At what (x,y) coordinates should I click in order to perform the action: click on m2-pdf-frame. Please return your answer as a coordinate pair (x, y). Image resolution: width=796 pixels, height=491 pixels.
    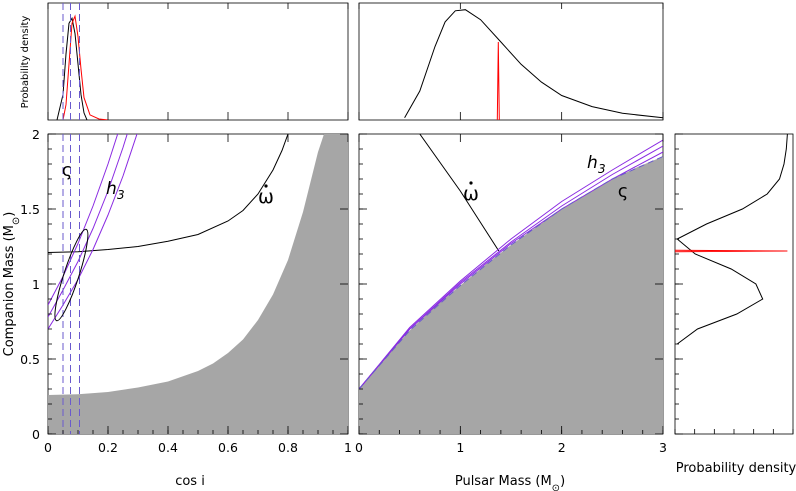
    Looking at the image, I should click on (734, 284).